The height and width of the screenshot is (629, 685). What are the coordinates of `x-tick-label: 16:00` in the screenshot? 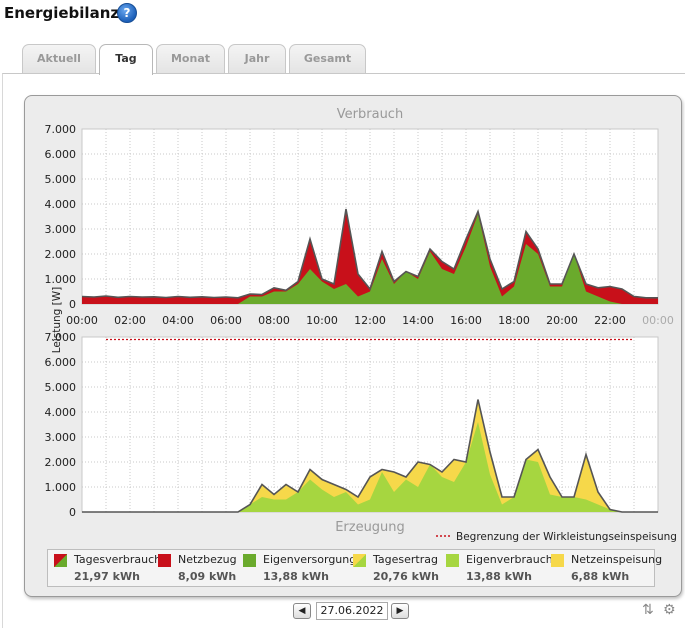 It's located at (466, 320).